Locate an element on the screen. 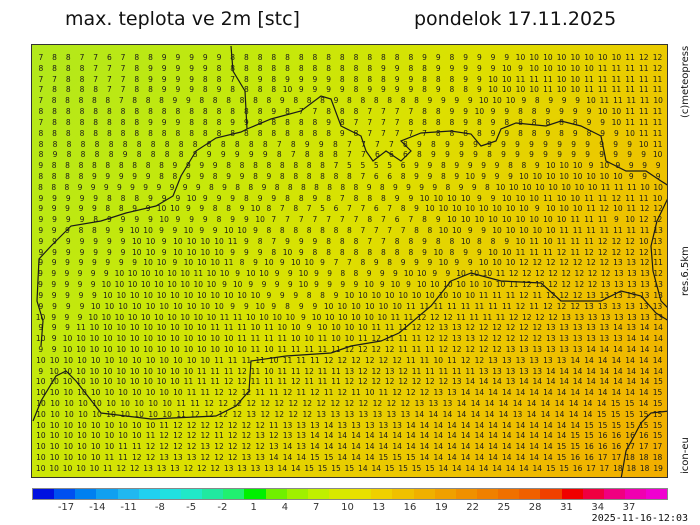 This screenshot has height=525, width=700. temperature-value: 18 is located at coordinates (630, 458).